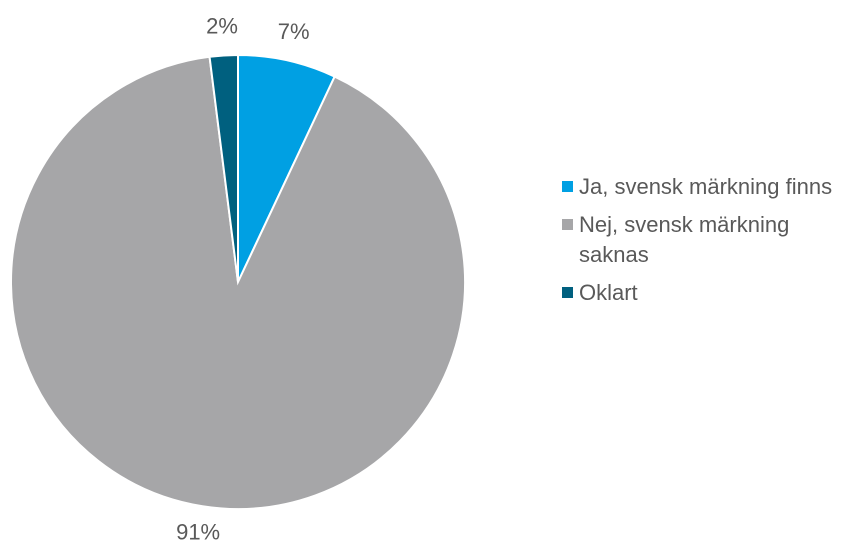  I want to click on data-label: 7%, so click(294, 31).